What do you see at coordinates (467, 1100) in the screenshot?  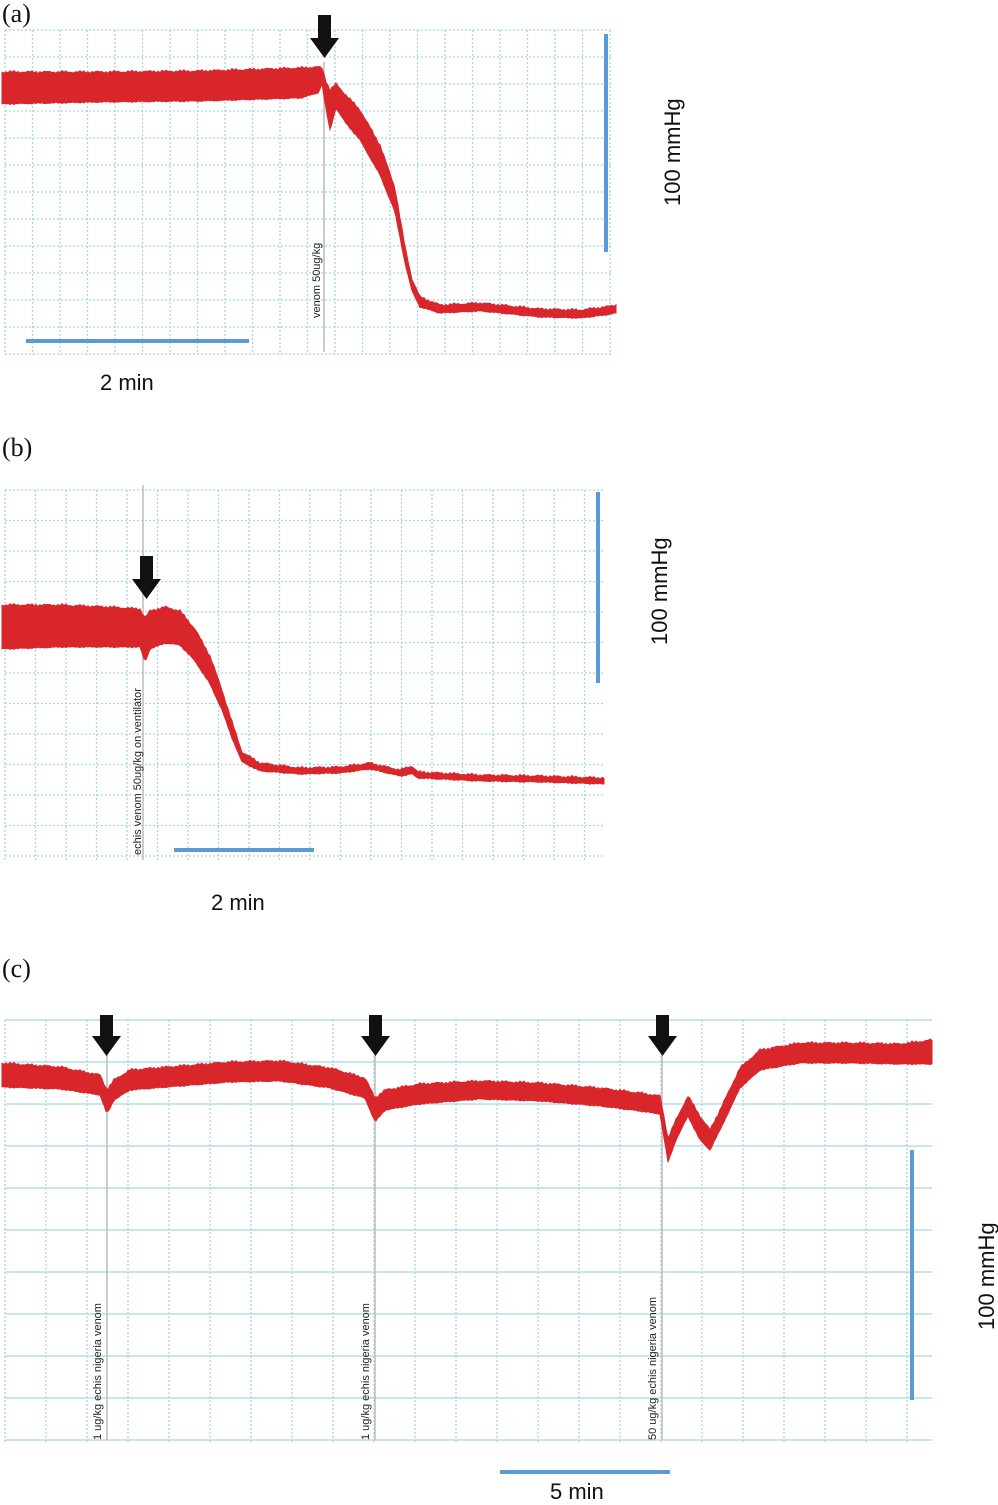 I see `panel-c-trace` at bounding box center [467, 1100].